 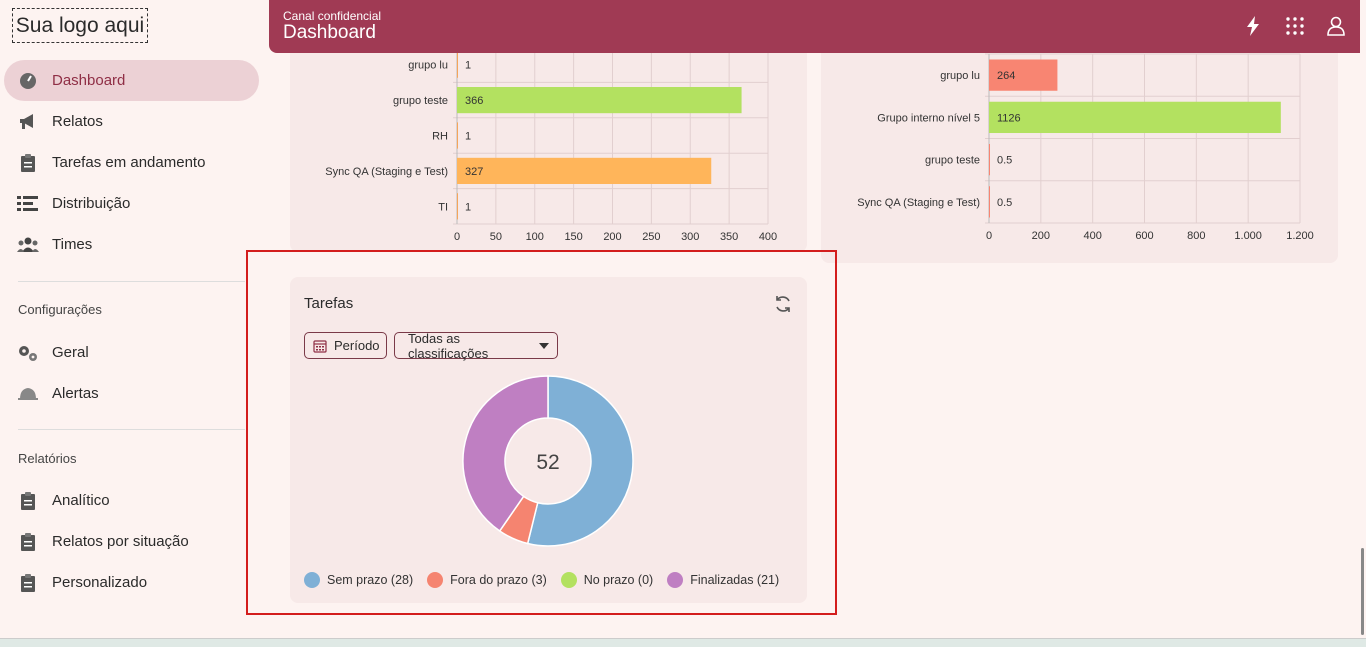 I want to click on sidebar-item-dashboard: Dashboard, so click(x=131, y=80).